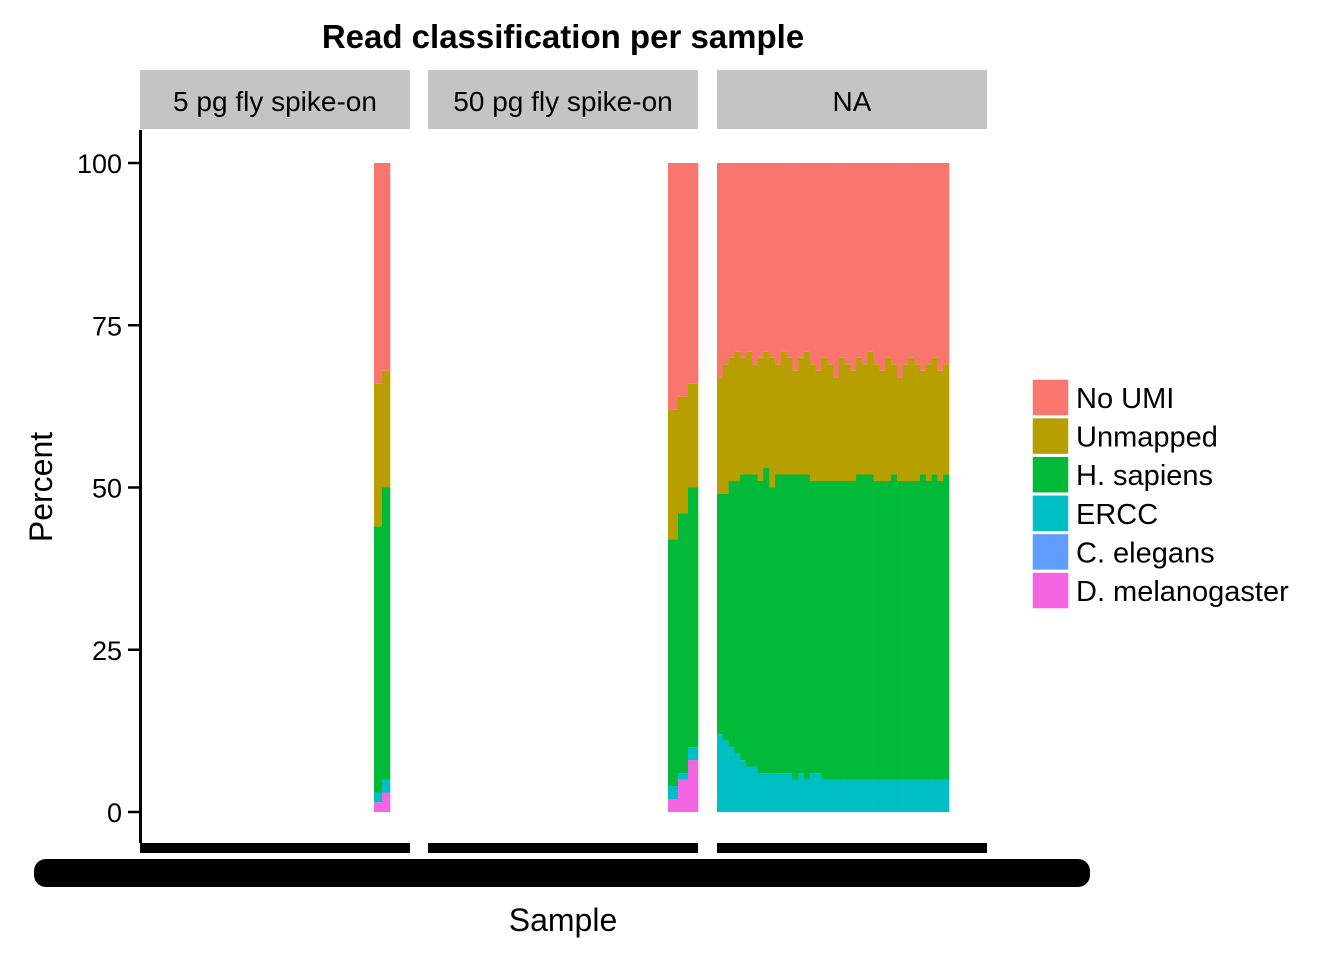  I want to click on legend-label: D. melanogaster, so click(1182, 592).